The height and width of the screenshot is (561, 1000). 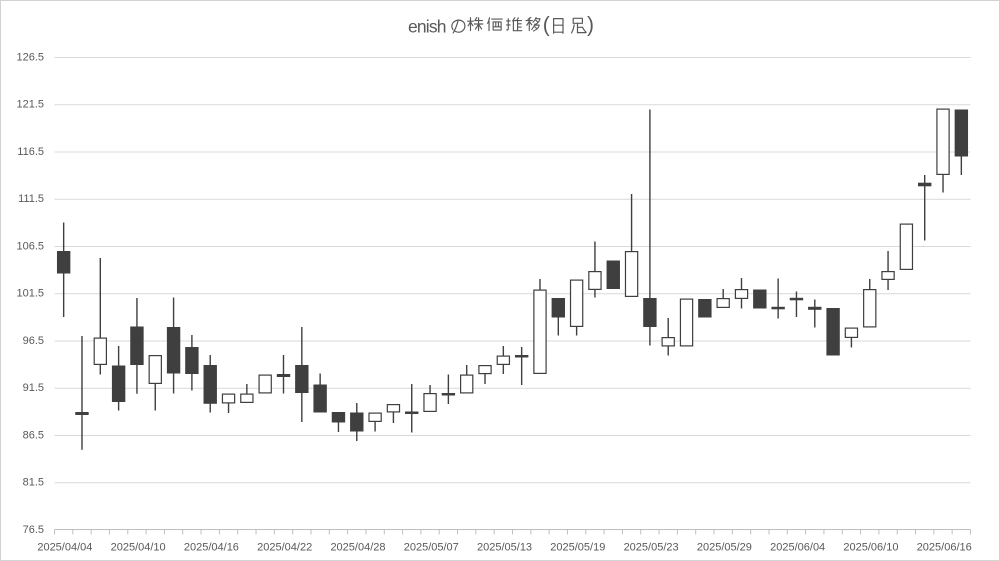 I want to click on svg-text: 2025/05/07, so click(x=431, y=547).